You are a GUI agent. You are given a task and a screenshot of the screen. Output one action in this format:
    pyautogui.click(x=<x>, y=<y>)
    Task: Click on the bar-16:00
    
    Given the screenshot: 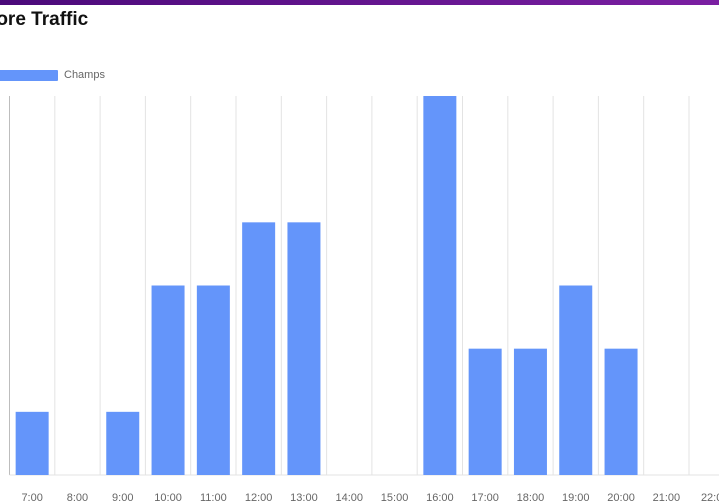 What is the action you would take?
    pyautogui.click(x=440, y=285)
    